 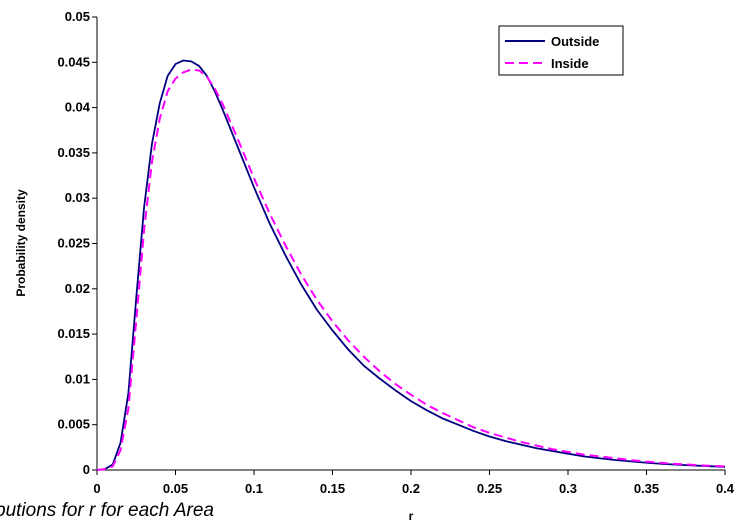 I want to click on y-tick-label: 0.02, so click(x=77, y=288).